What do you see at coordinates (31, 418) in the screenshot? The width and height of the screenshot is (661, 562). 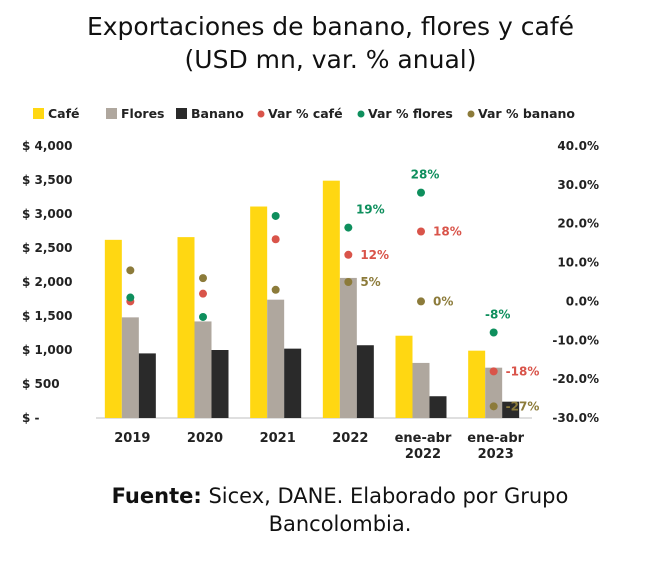 I see `y-left-tick-label: $ -` at bounding box center [31, 418].